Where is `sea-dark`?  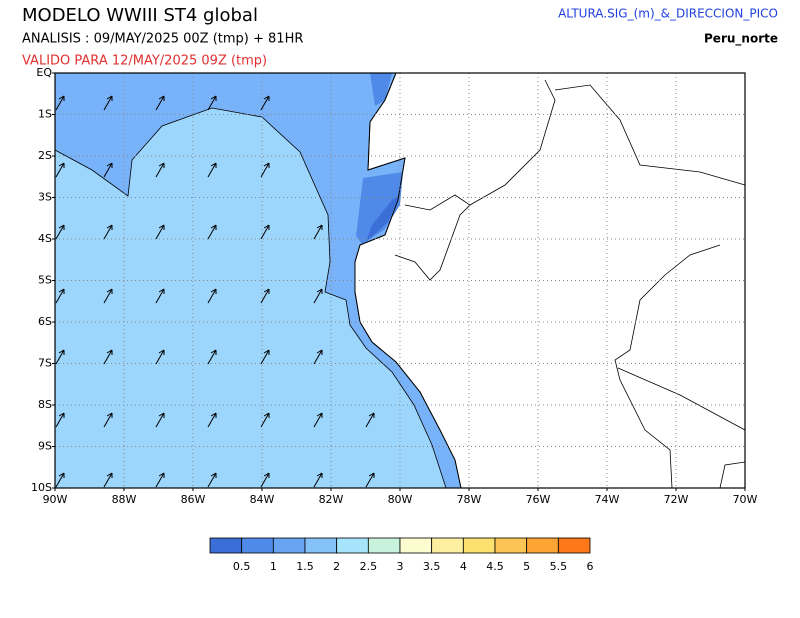 sea-dark is located at coordinates (379, 208).